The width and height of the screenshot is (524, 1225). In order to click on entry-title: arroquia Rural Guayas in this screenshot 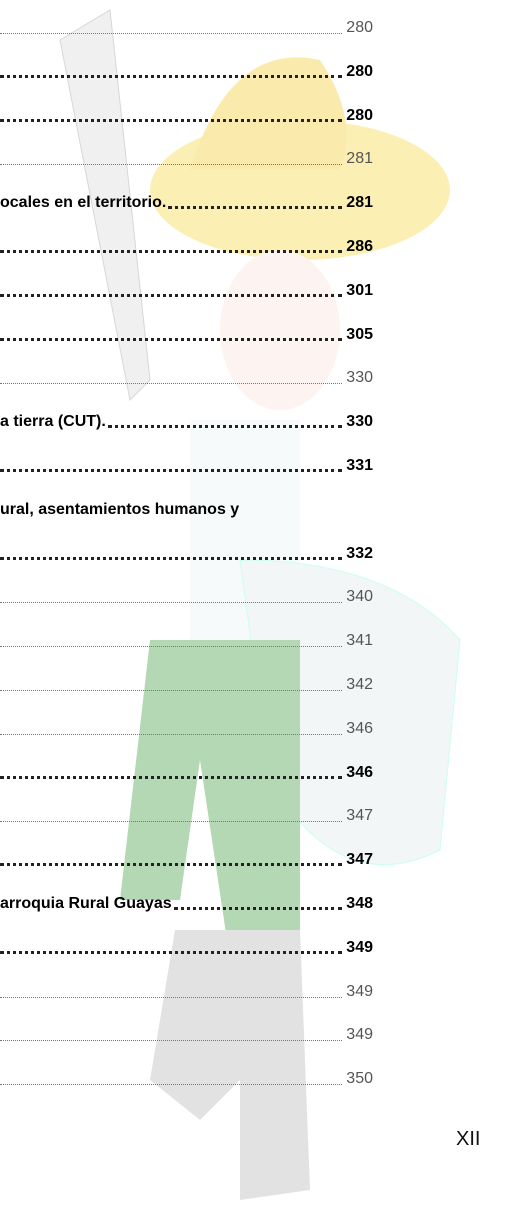, I will do `click(86, 903)`.